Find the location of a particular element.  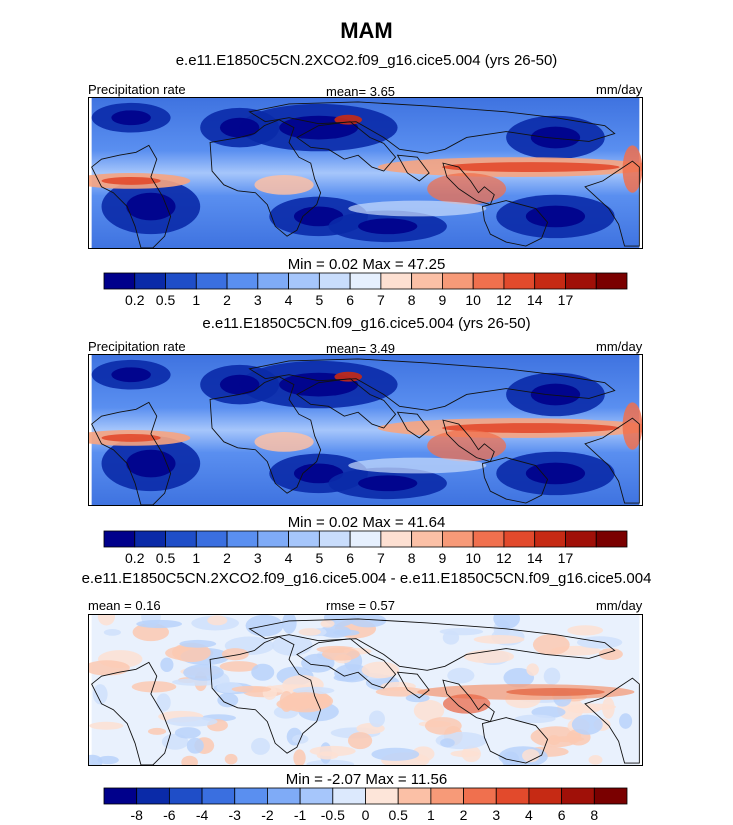

panel-3-map is located at coordinates (365, 690).